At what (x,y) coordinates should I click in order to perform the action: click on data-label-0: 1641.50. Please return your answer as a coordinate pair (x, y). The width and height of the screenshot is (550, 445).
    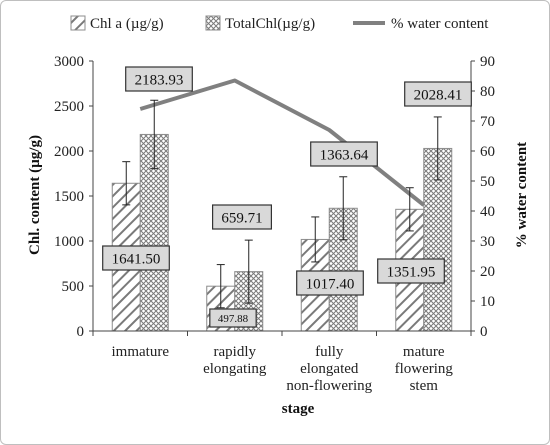
    Looking at the image, I should click on (136, 259).